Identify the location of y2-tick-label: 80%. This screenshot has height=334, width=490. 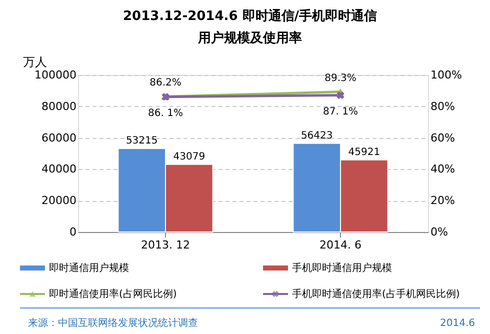
(442, 106).